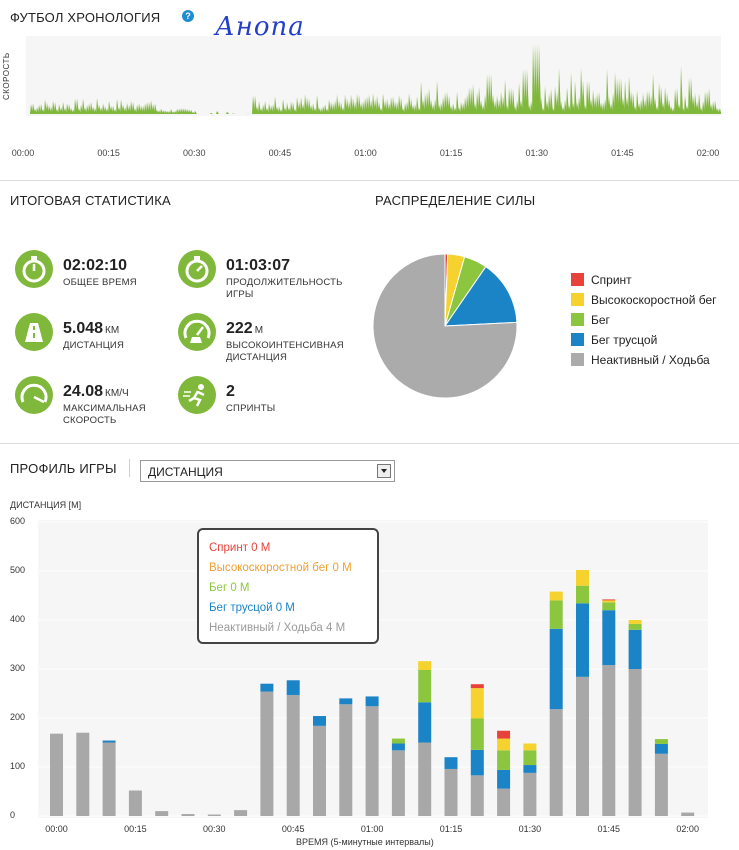 Image resolution: width=739 pixels, height=850 pixels. Describe the element at coordinates (6, 76) in the screenshot. I see `speed-axis-label: СКОРОСТЬ` at that location.